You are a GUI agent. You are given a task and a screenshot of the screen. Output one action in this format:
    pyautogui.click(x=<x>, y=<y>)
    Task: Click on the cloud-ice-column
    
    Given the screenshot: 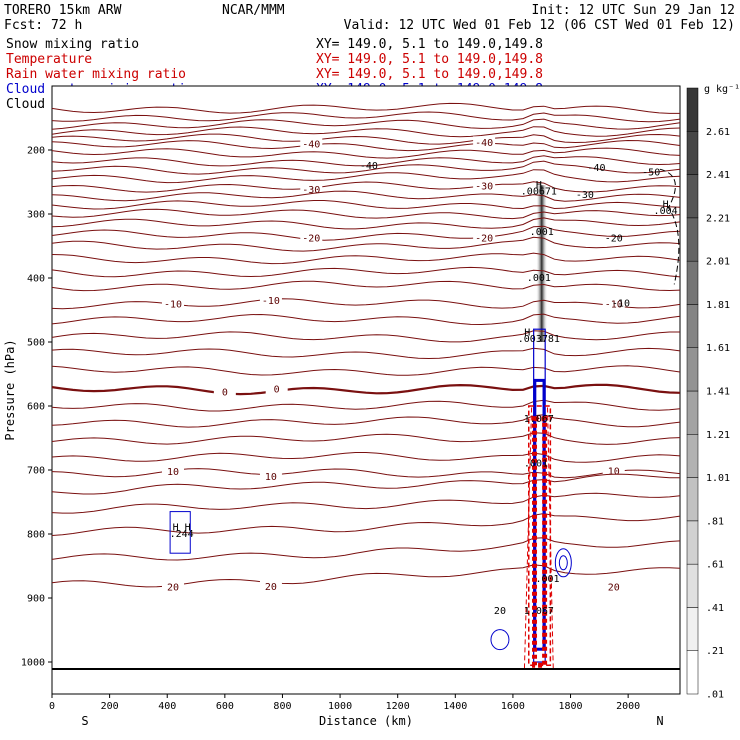 What is the action you would take?
    pyautogui.click(x=541, y=263)
    